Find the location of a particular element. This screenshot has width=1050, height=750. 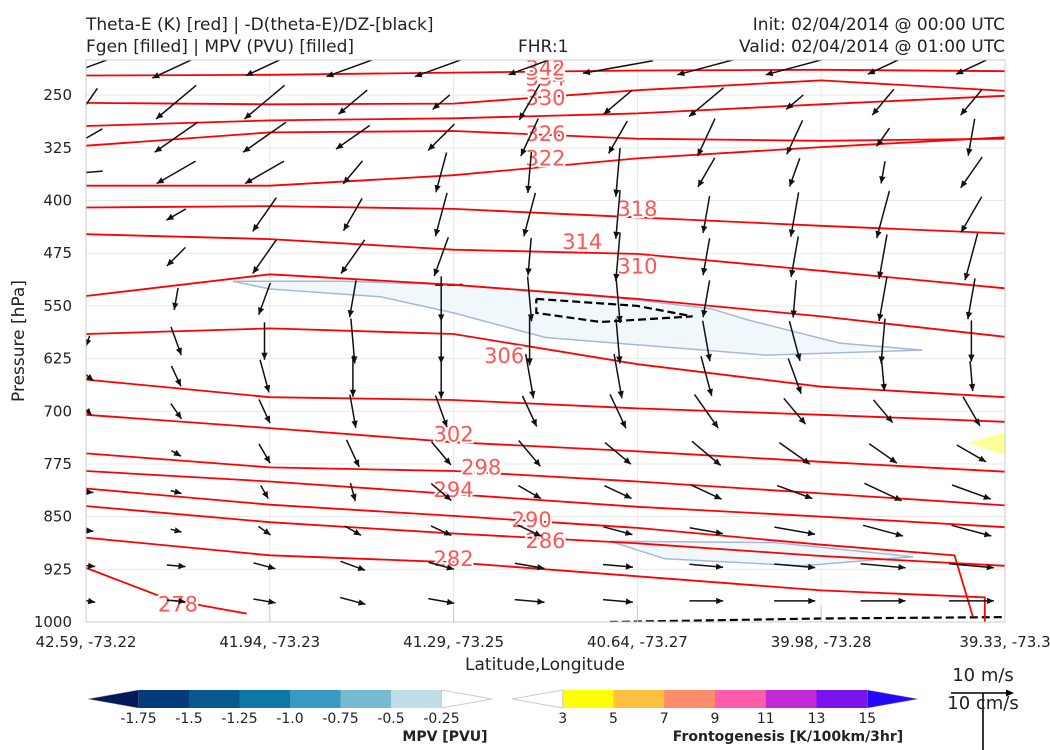

barb-key: 10 m/s 10 cm/s is located at coordinates (983, 707).